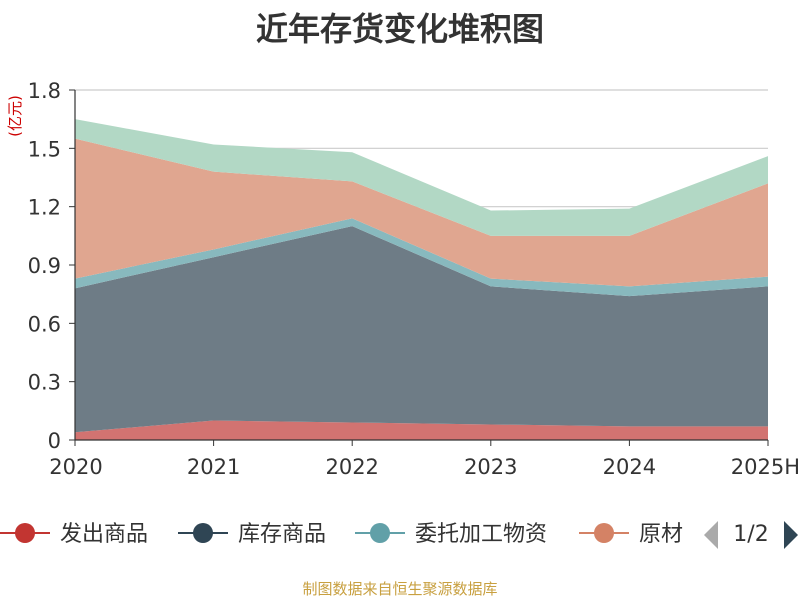 Image resolution: width=800 pixels, height=600 pixels. I want to click on legend-label: 委托加工物资, so click(481, 534).